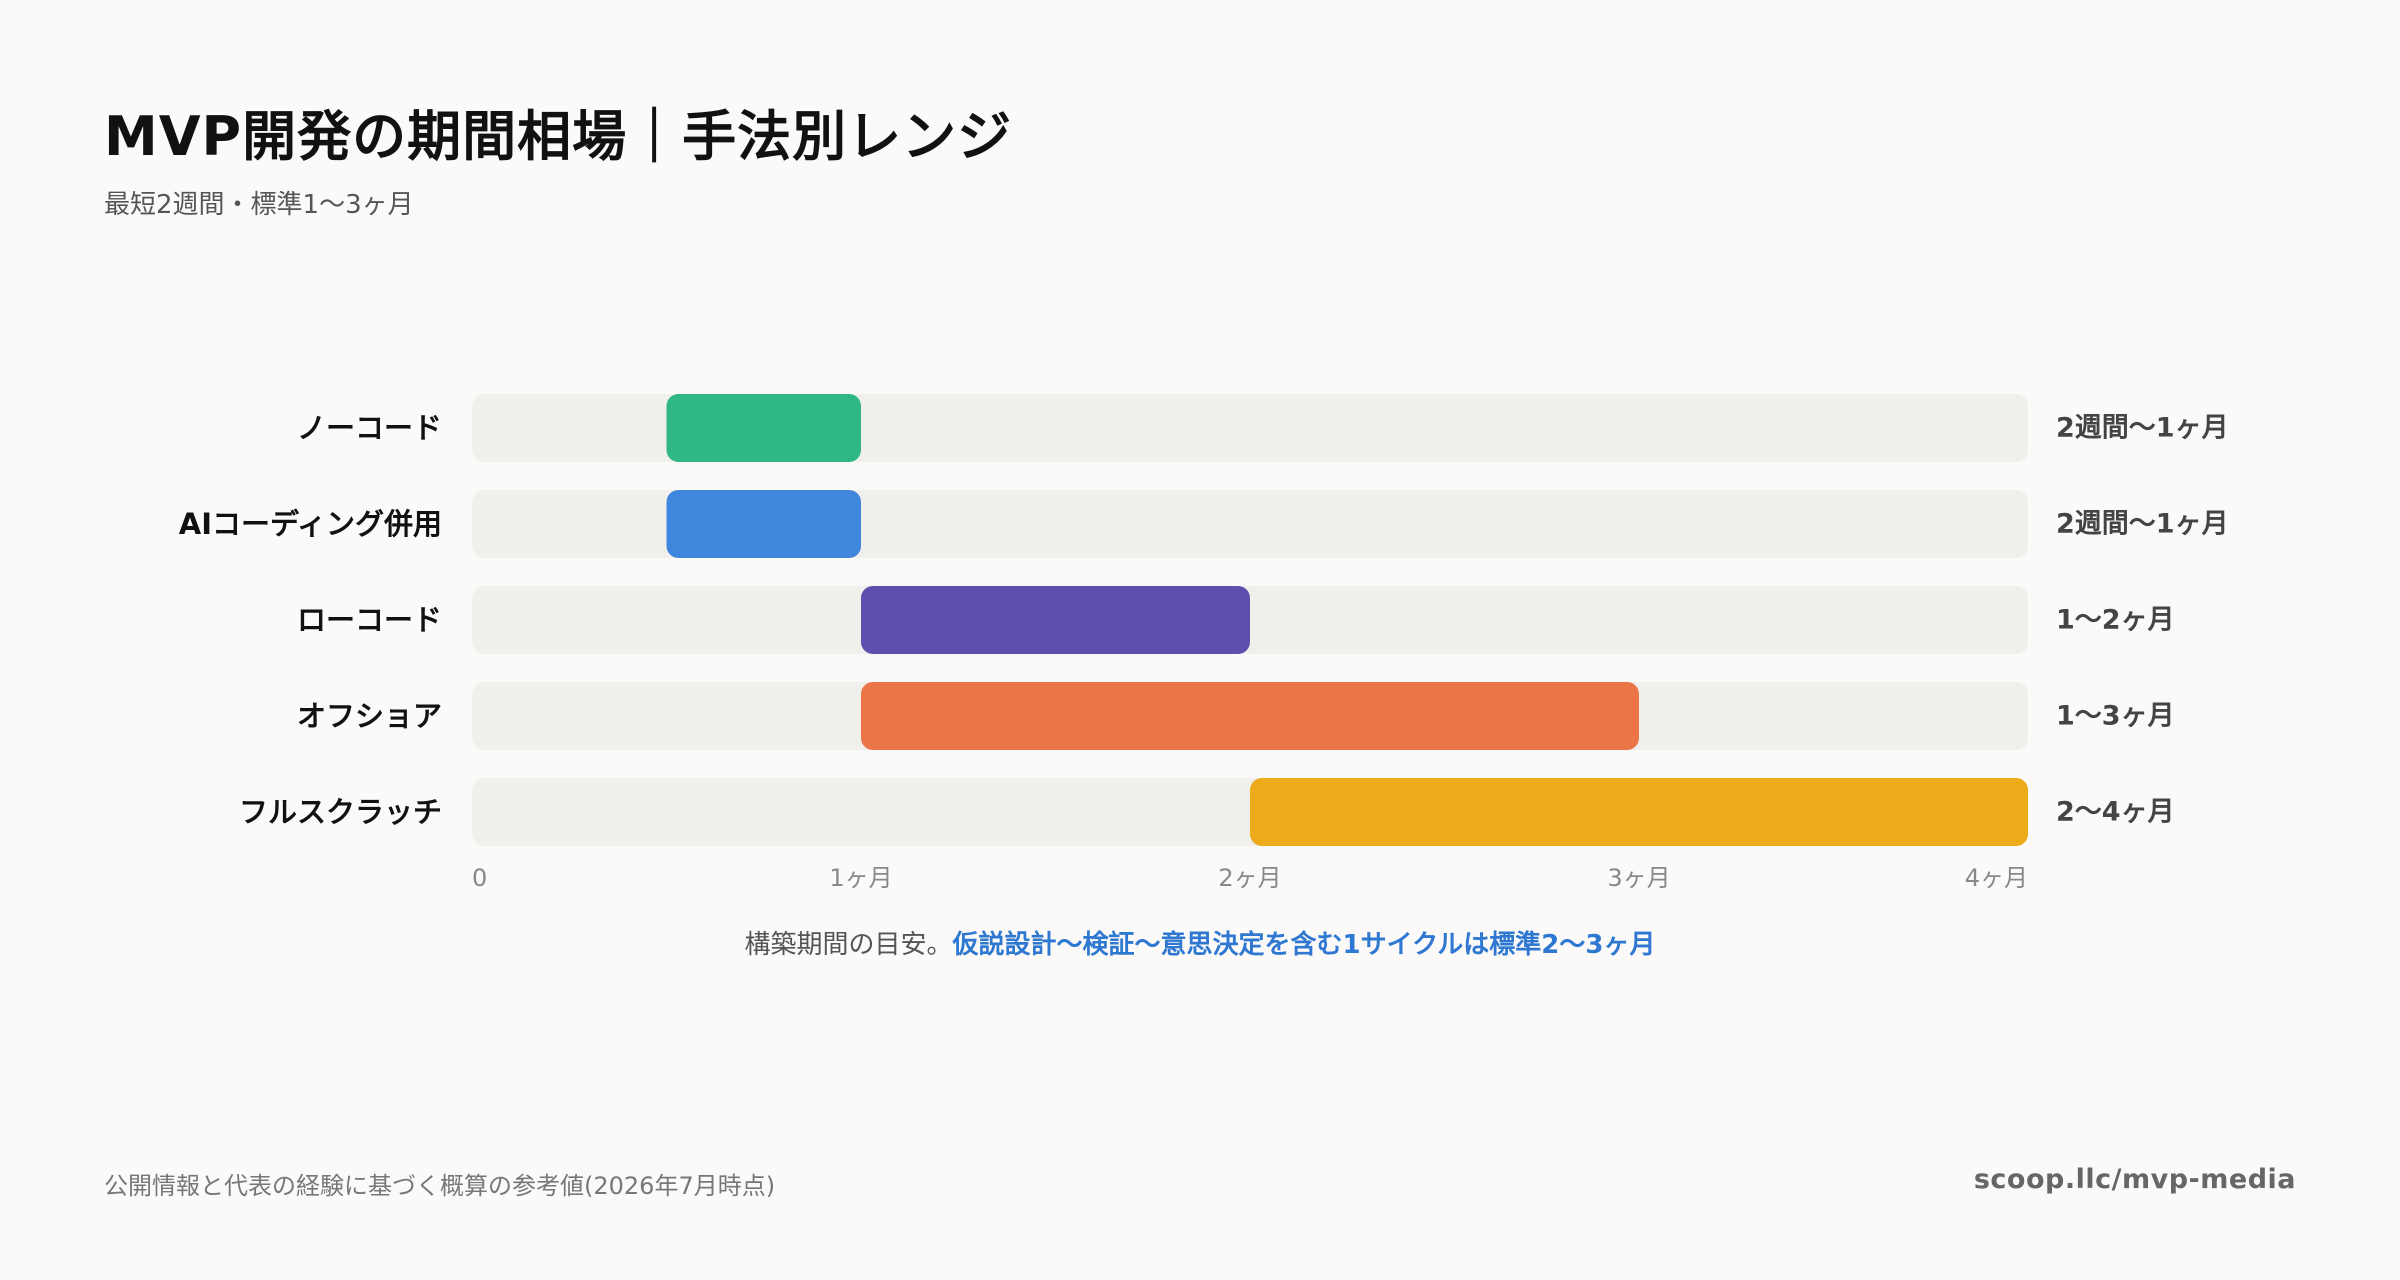 Image resolution: width=2400 pixels, height=1280 pixels. I want to click on range-value-label: 2〜4ヶ月, so click(2115, 812).